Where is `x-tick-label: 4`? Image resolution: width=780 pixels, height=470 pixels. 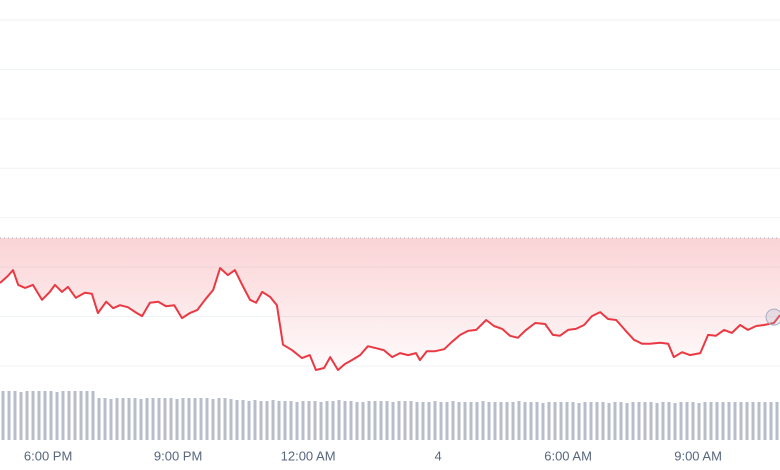
x-tick-label: 4 is located at coordinates (437, 455).